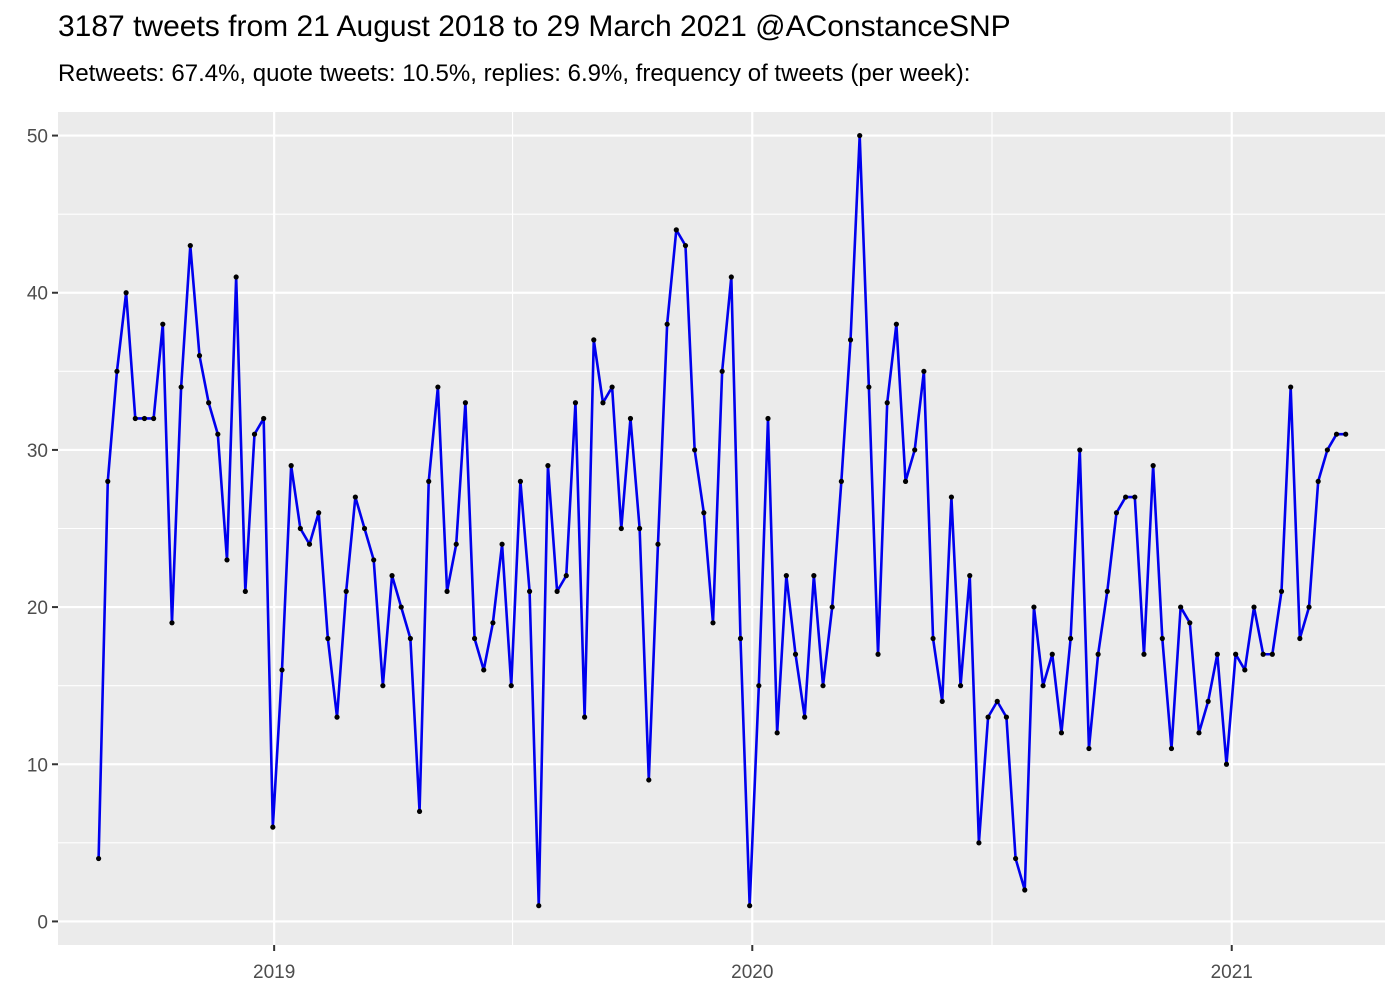  What do you see at coordinates (752, 972) in the screenshot?
I see `x-tick-label: 2020` at bounding box center [752, 972].